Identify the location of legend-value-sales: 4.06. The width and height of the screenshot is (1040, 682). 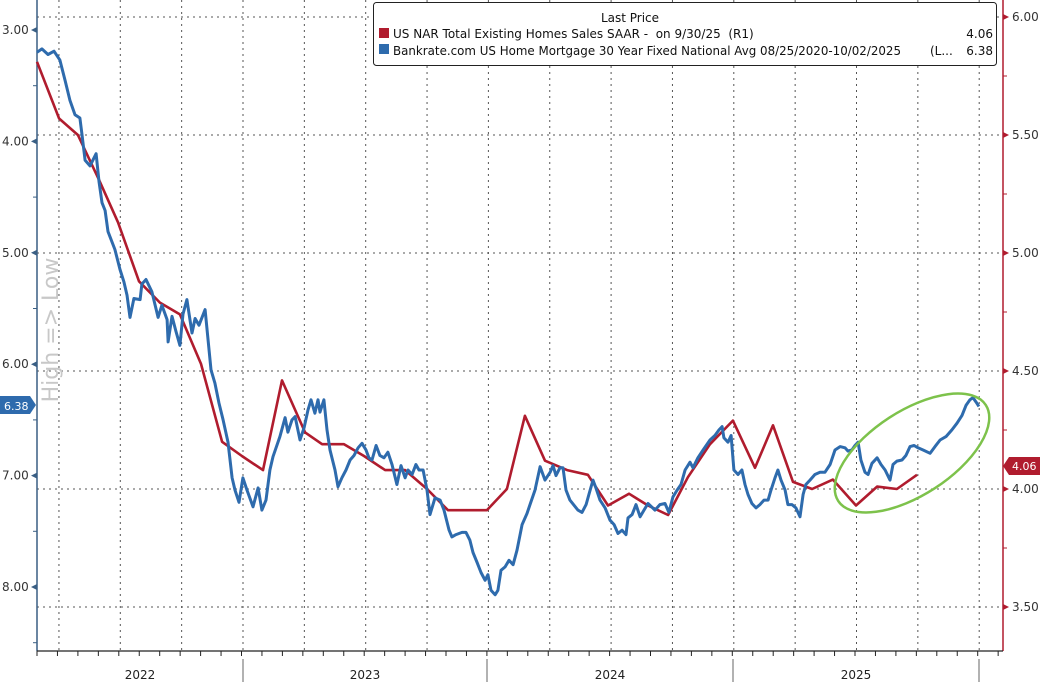
(979, 34).